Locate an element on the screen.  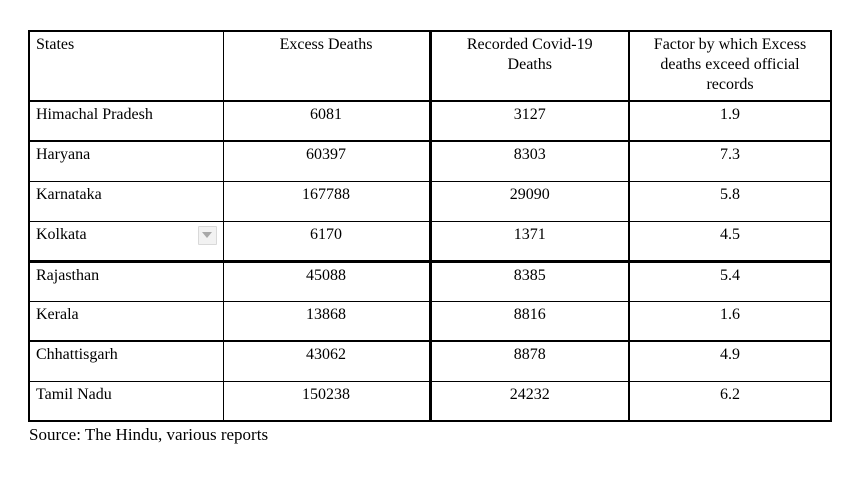
table-row: Rajasthan 45088 8385 5.4 is located at coordinates (430, 281).